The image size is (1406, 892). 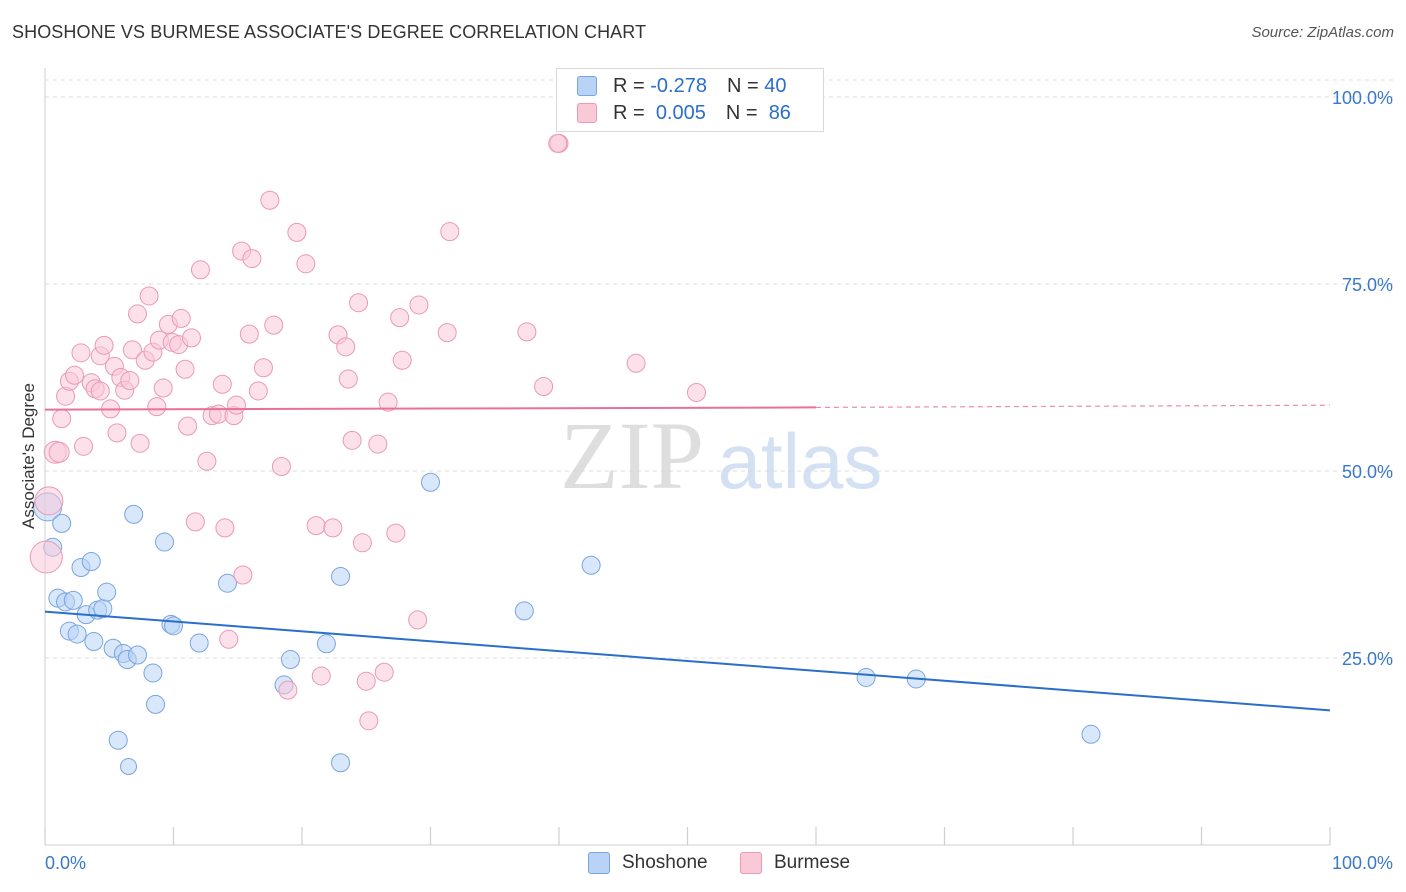 I want to click on burmese-trend-line, so click(x=430, y=408).